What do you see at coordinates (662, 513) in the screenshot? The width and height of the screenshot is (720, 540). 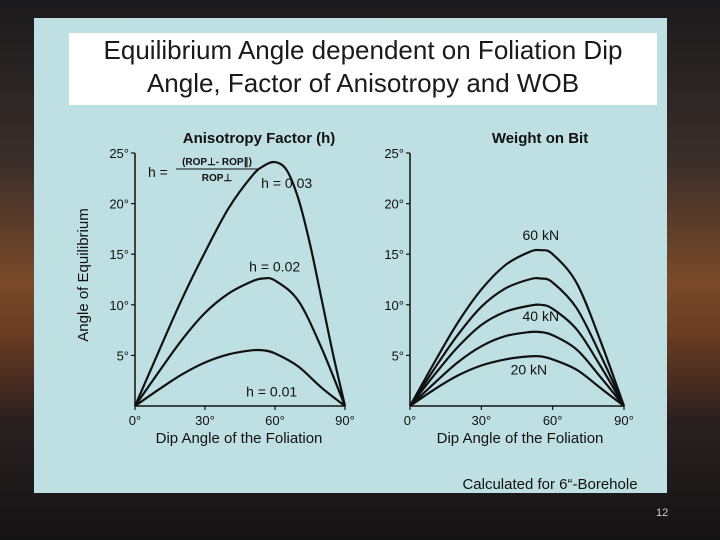 I see `page-number: 12` at bounding box center [662, 513].